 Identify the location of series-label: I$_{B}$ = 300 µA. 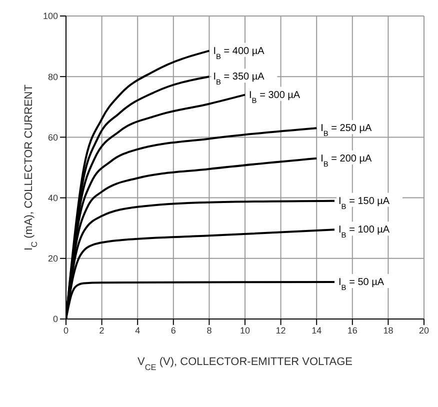
(274, 97).